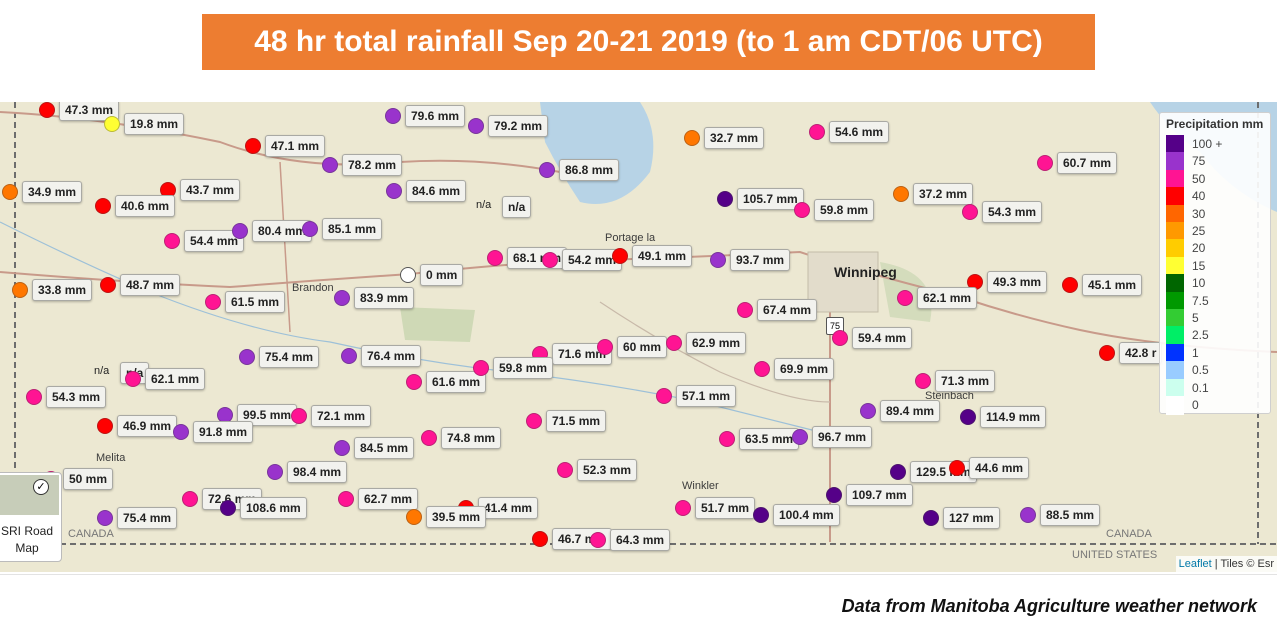  I want to click on legend-label: 0.1, so click(1200, 387).